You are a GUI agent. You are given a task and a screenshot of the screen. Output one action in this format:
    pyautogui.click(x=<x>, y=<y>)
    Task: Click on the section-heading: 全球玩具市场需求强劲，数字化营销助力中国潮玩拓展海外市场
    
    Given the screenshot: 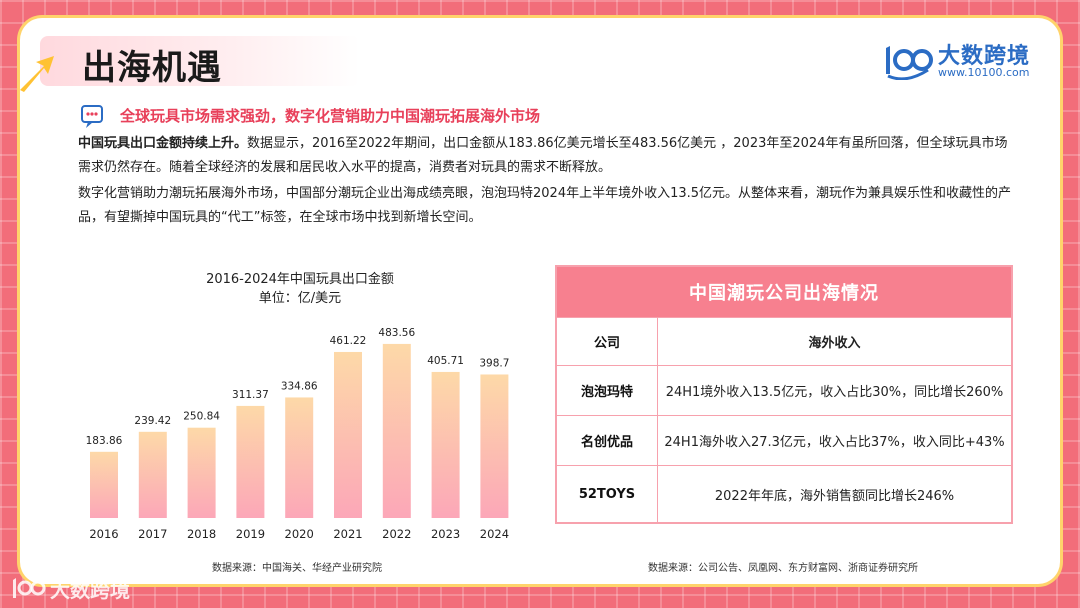 What is the action you would take?
    pyautogui.click(x=330, y=116)
    